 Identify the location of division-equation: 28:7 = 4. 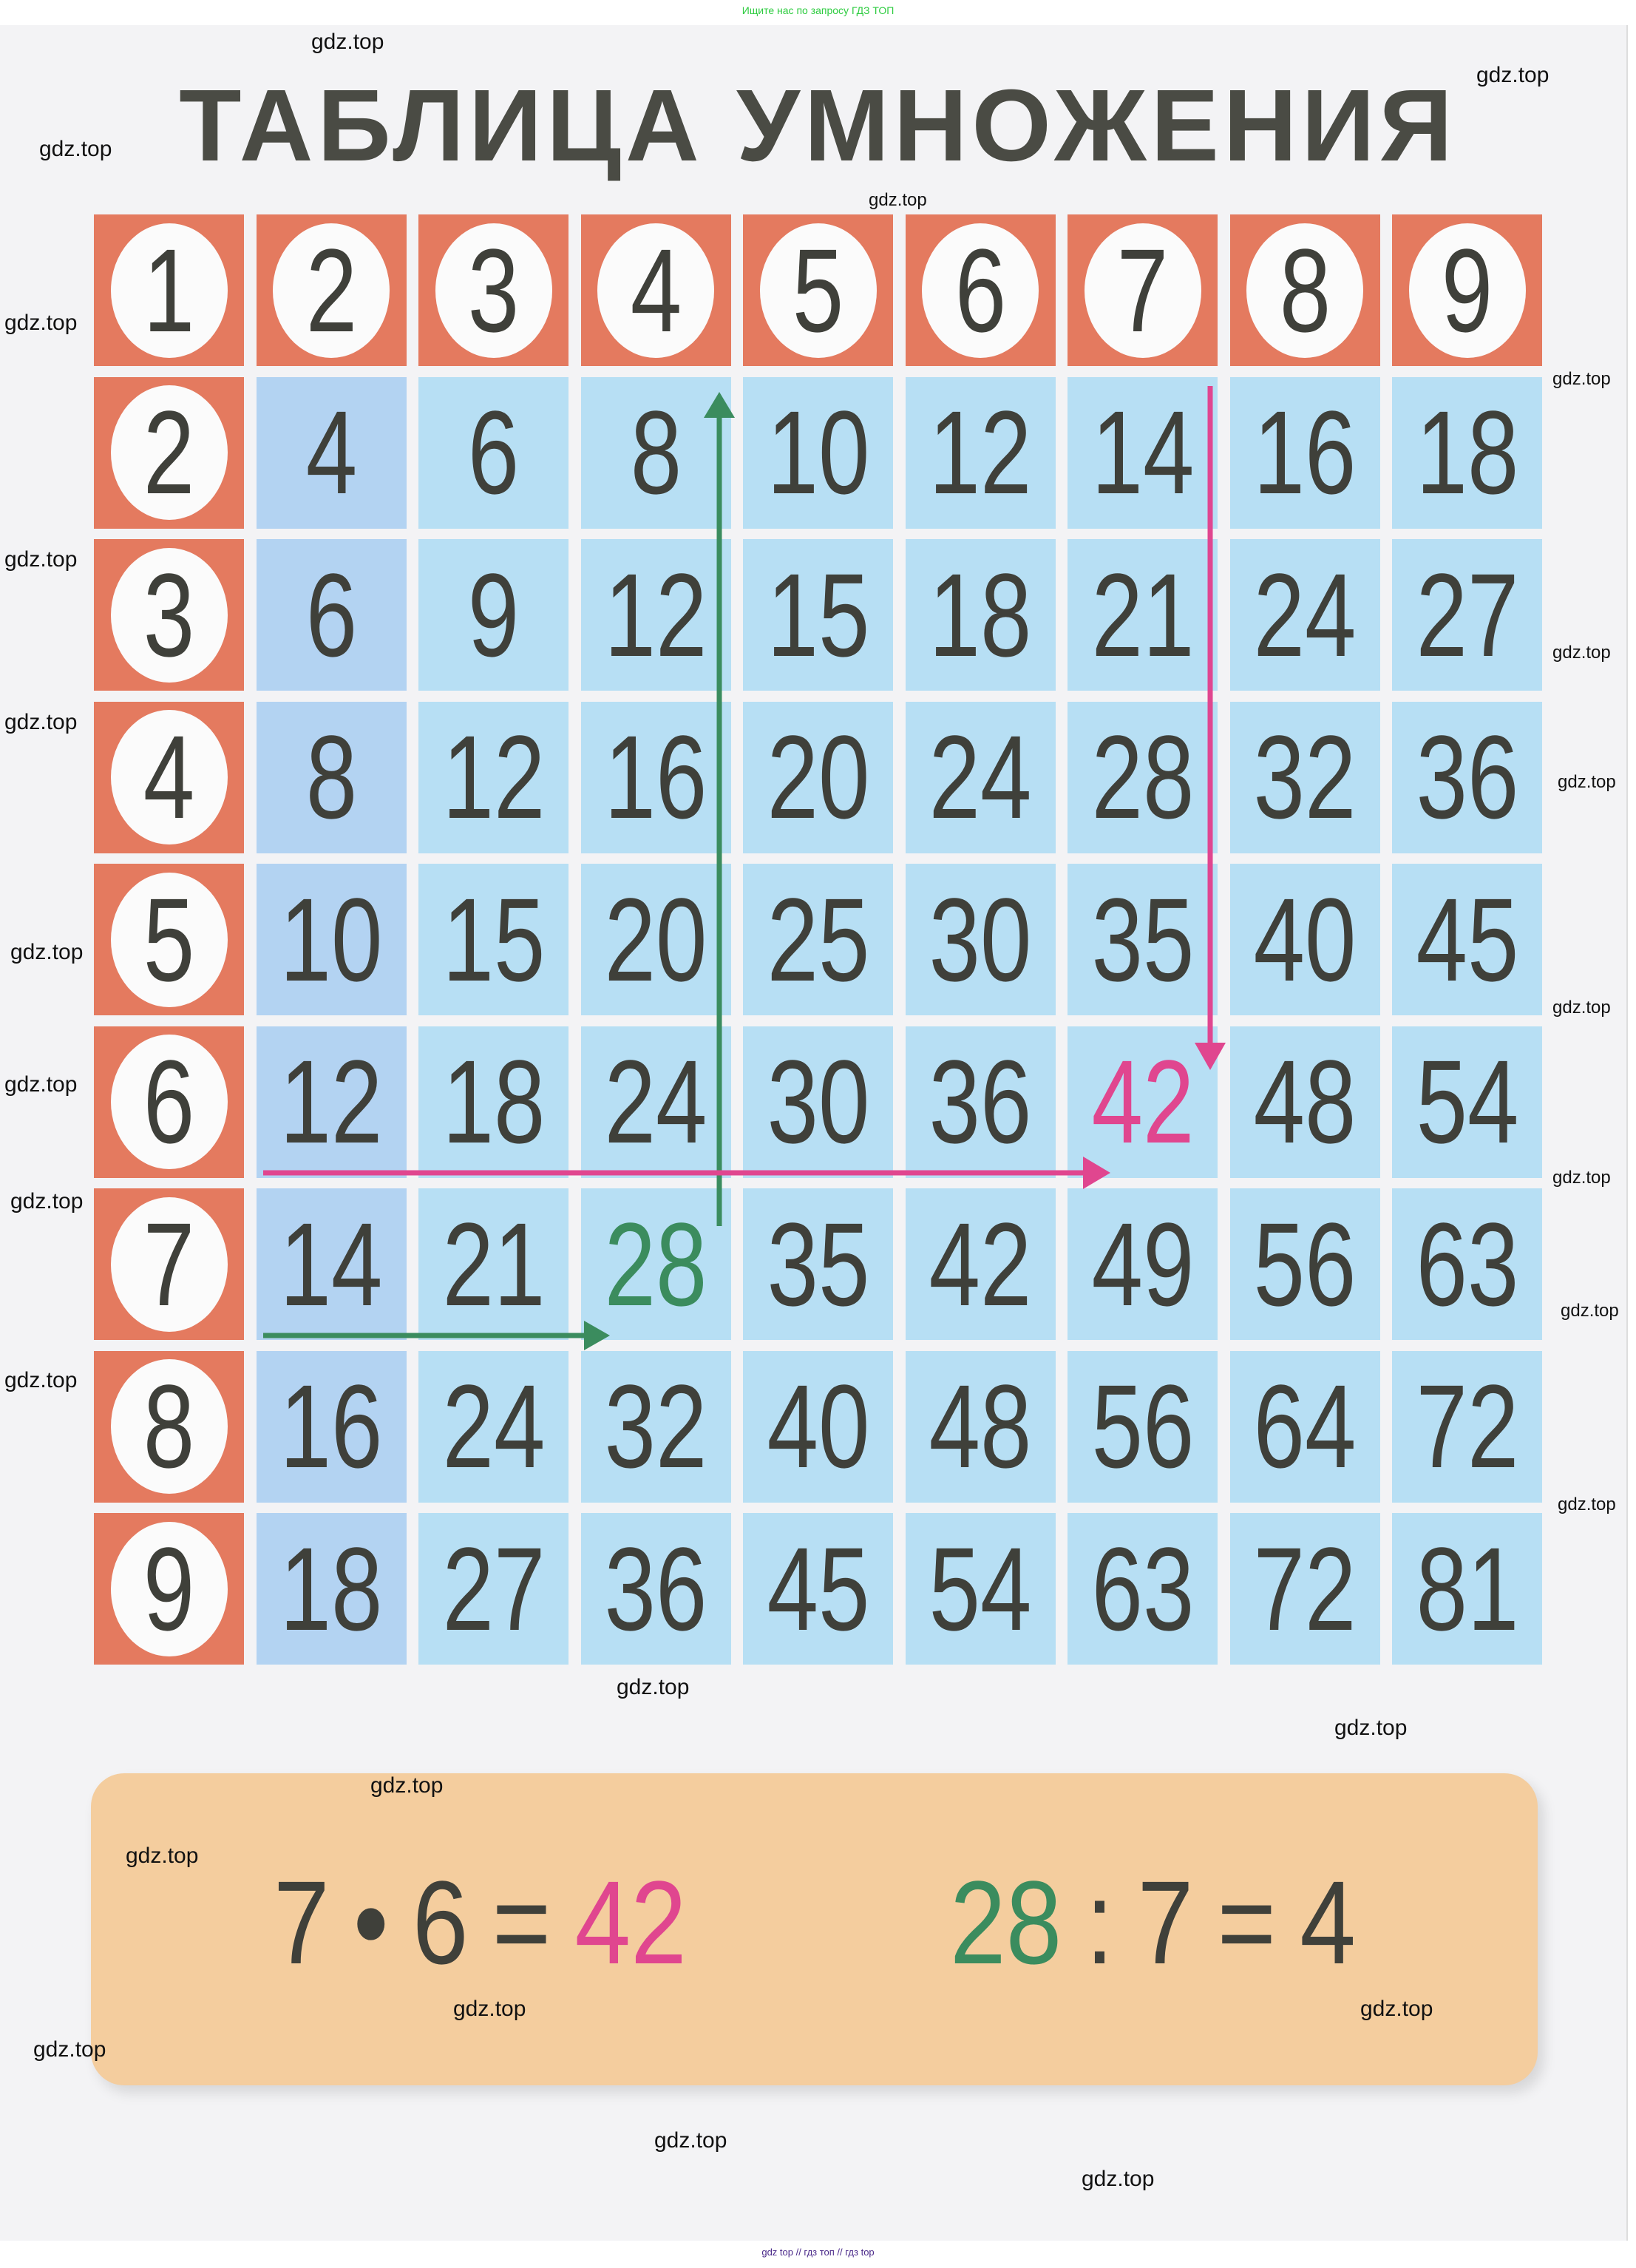
(1164, 1923).